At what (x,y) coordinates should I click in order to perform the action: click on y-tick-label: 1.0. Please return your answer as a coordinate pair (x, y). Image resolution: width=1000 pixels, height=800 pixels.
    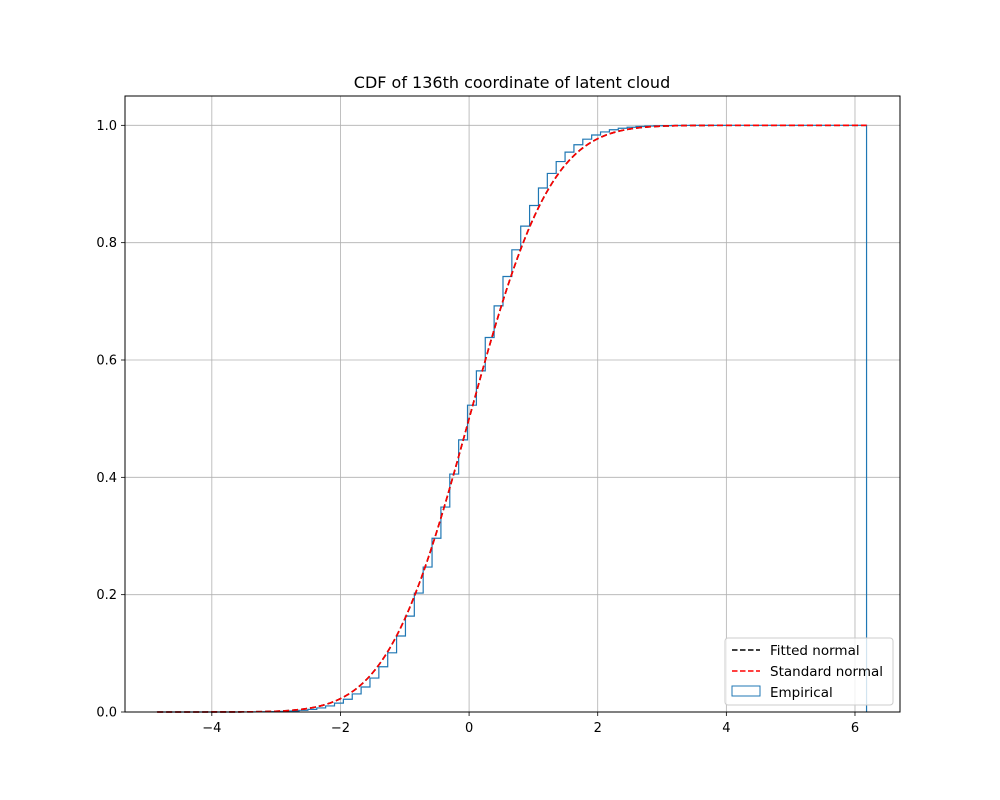
    Looking at the image, I should click on (106, 126).